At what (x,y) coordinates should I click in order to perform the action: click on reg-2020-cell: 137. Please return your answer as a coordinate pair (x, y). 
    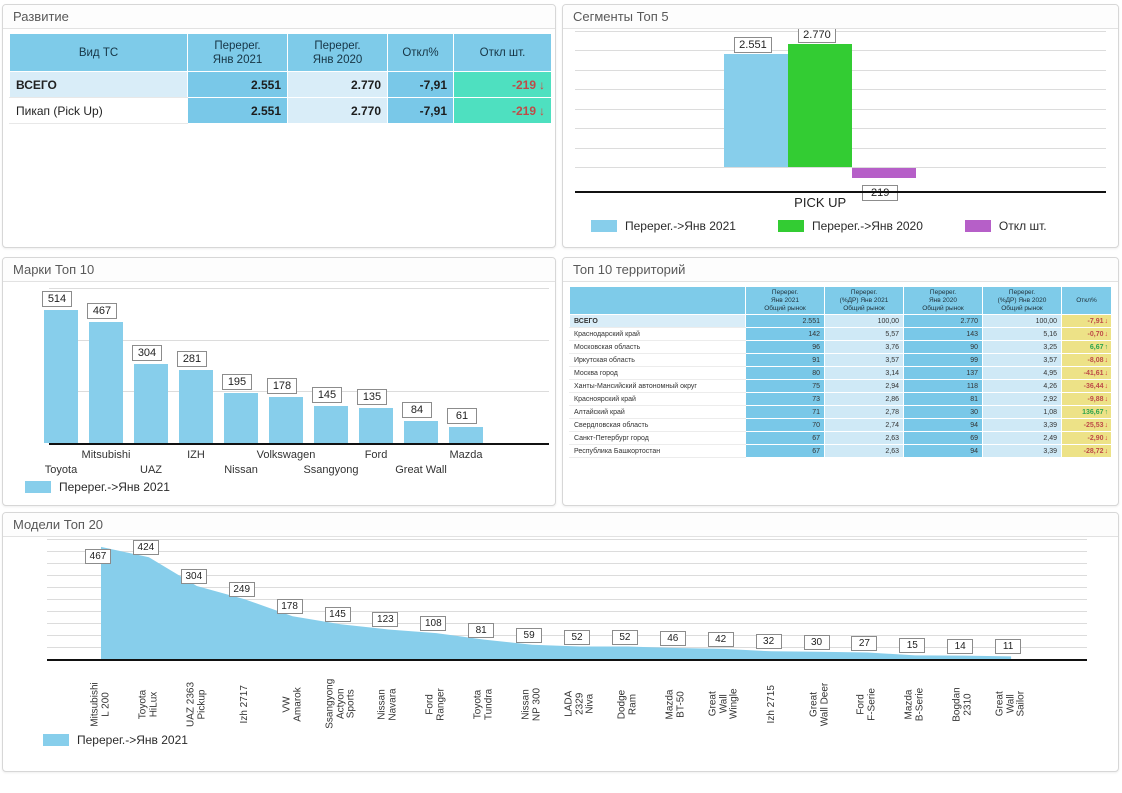
    Looking at the image, I should click on (943, 373).